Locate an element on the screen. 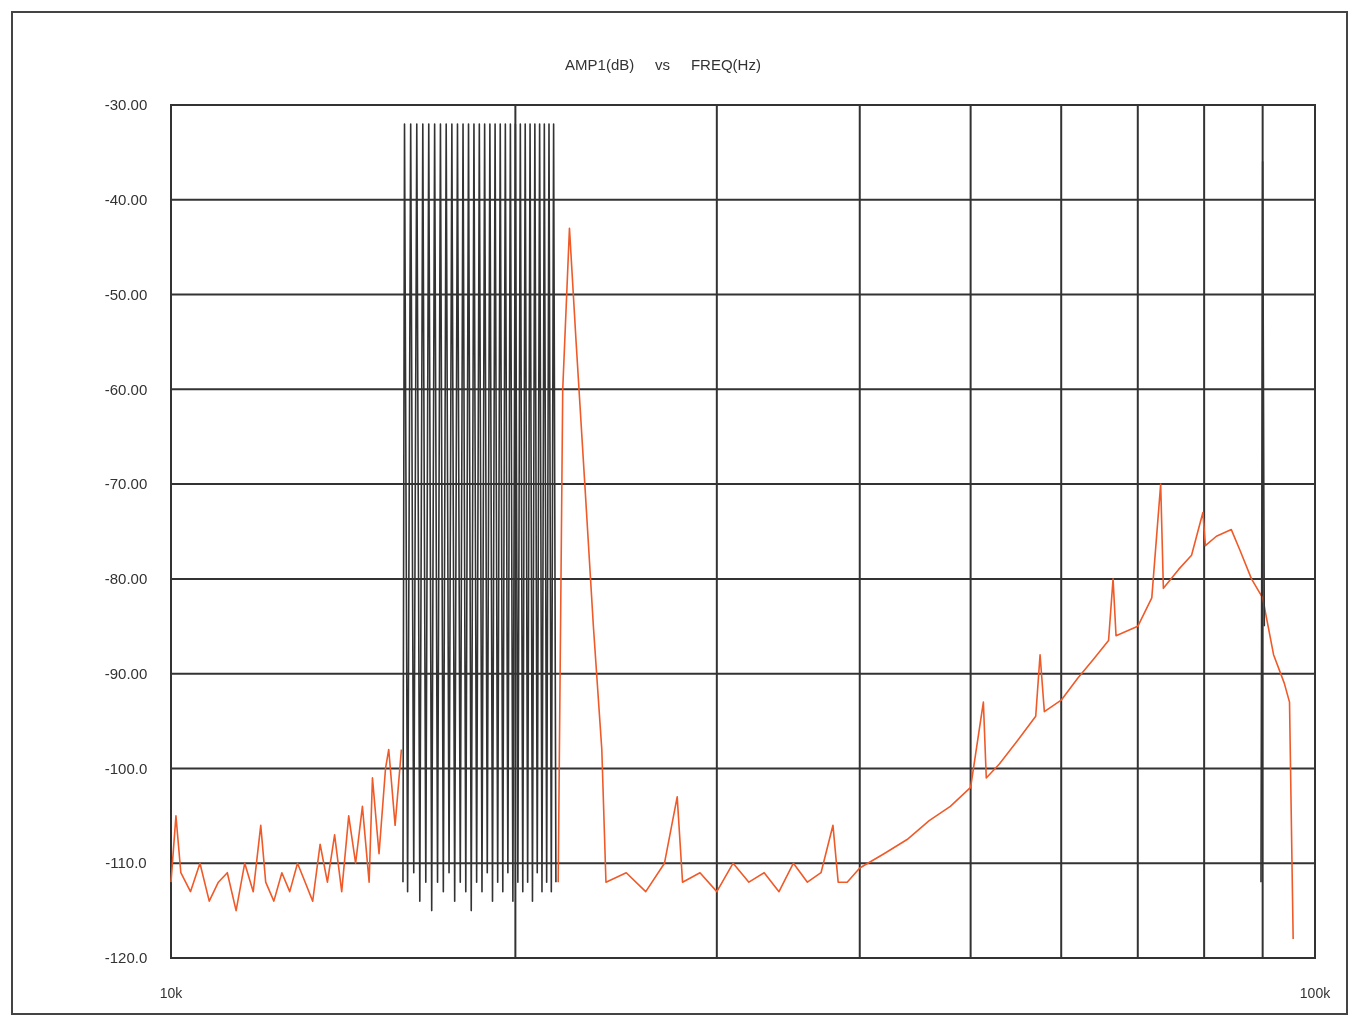 The width and height of the screenshot is (1359, 1032). y-tick-label: -40.00 is located at coordinates (126, 200).